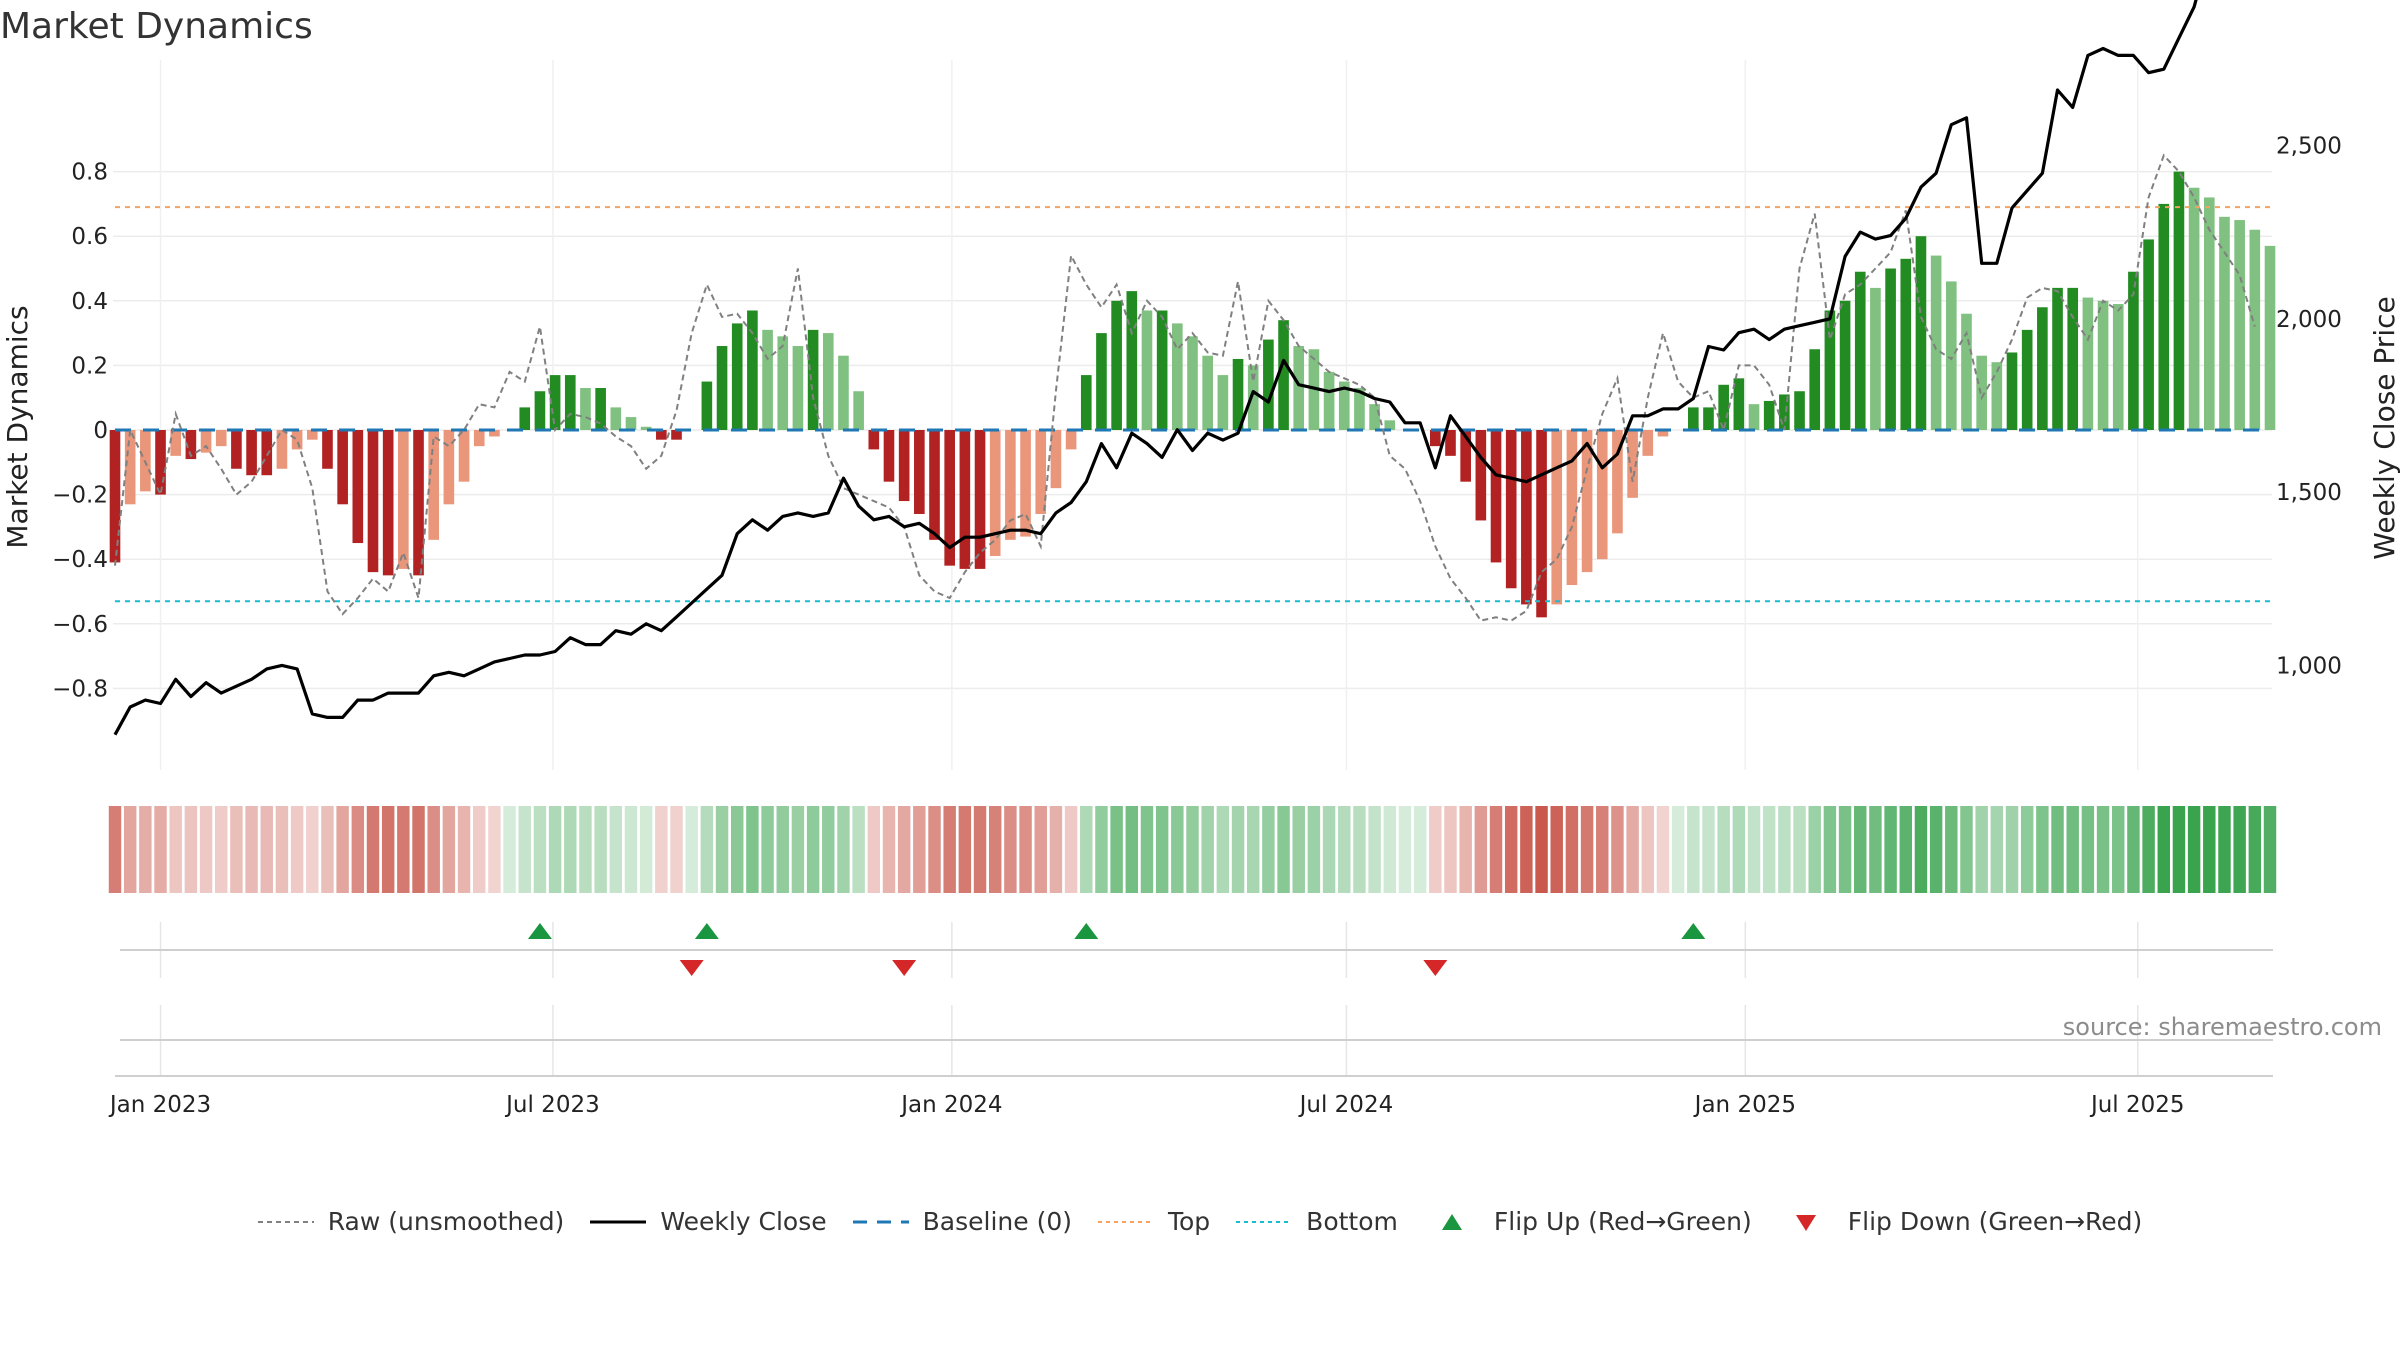 The image size is (2400, 1350). Describe the element at coordinates (89, 173) in the screenshot. I see `y-tick-label: 0.8` at that location.